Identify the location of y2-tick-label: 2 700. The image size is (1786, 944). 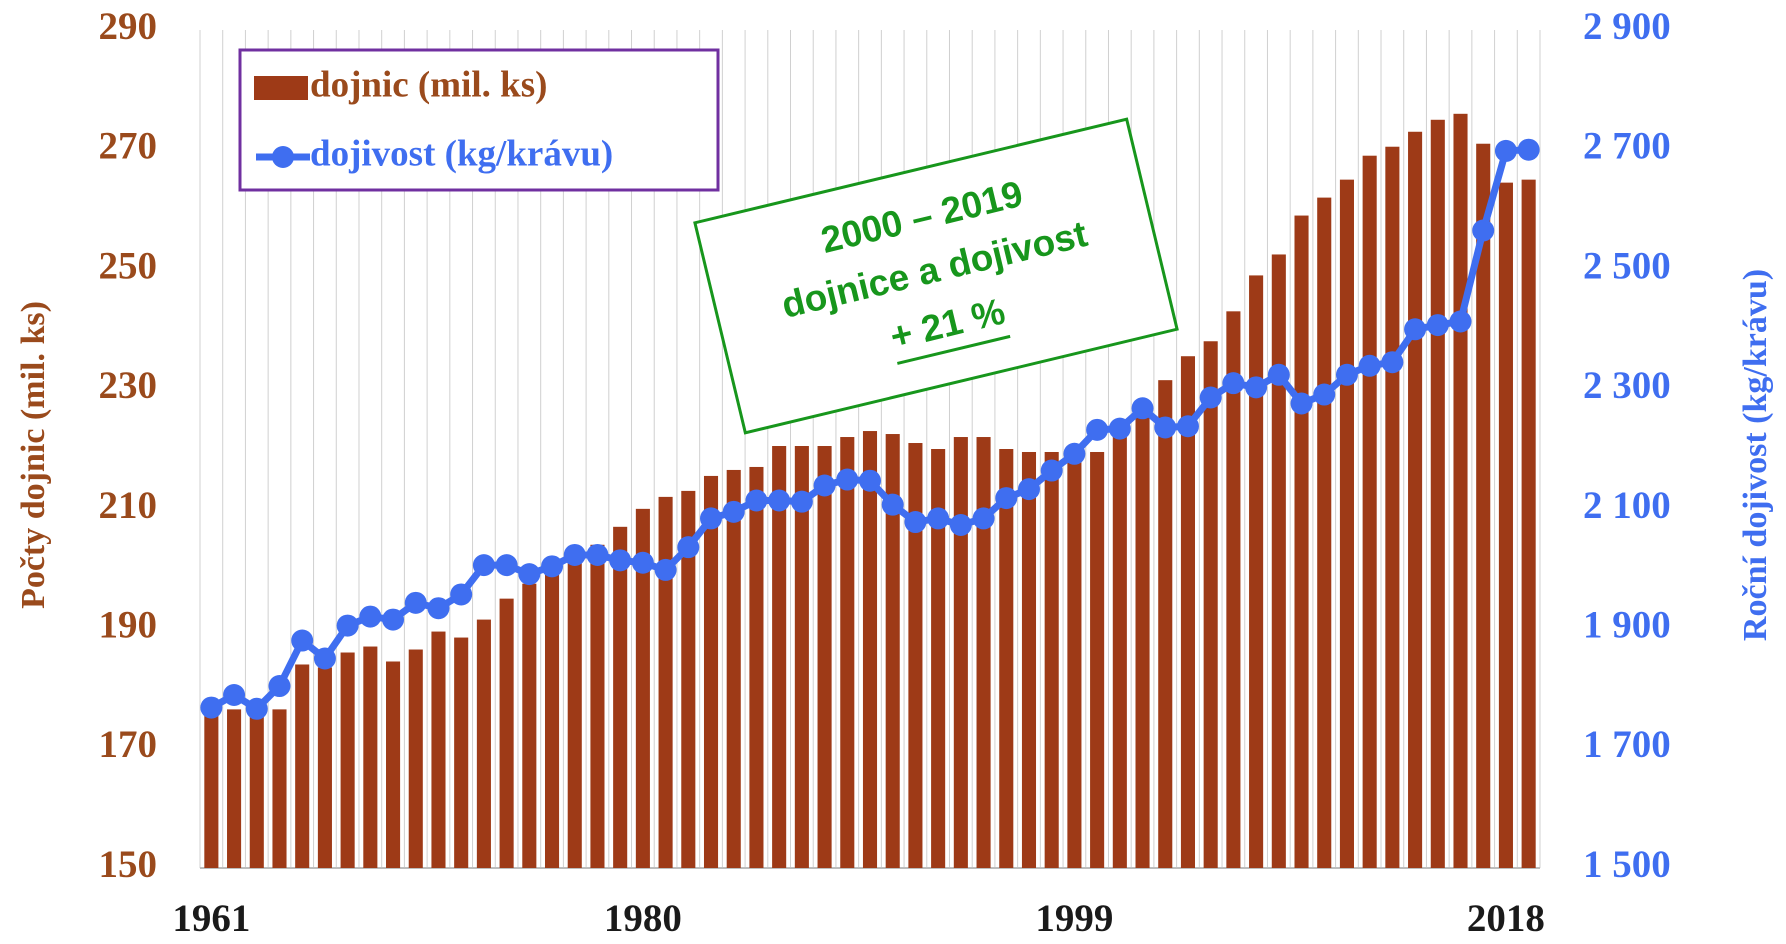
(1627, 146).